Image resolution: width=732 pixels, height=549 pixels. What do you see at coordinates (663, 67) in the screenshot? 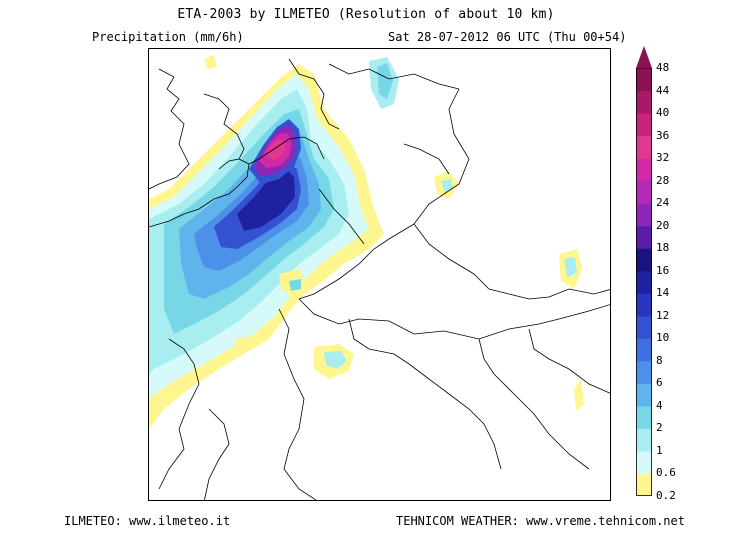
I see `colorbar-tick-label: 48` at bounding box center [663, 67].